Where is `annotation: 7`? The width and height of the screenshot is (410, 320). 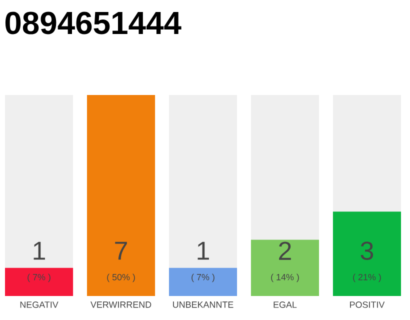
annotation: 7 is located at coordinates (121, 251).